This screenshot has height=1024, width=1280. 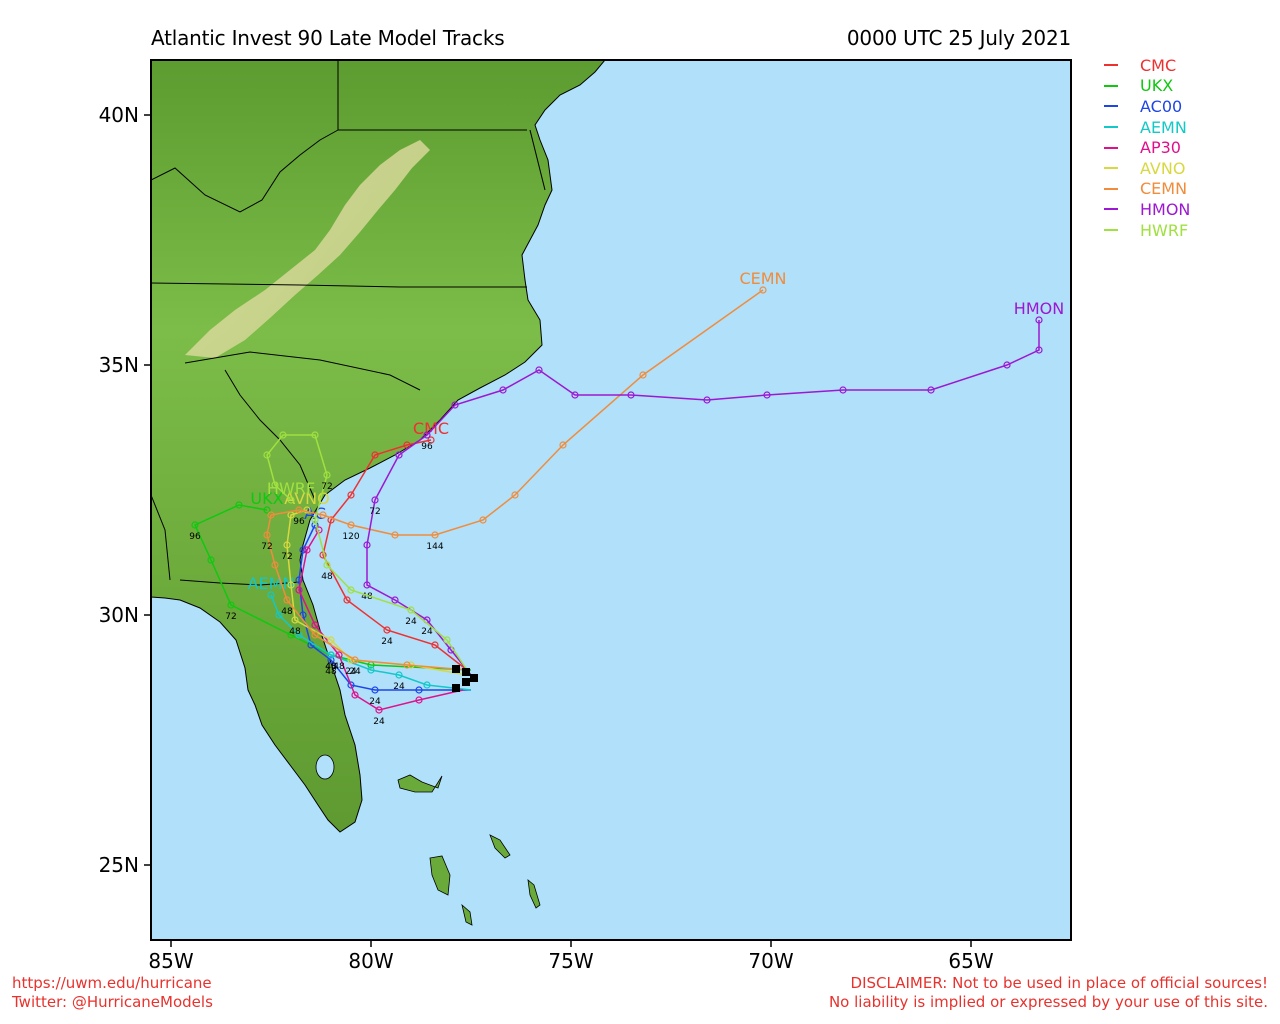 I want to click on legend-item-ap30: AP30, so click(x=1147, y=147).